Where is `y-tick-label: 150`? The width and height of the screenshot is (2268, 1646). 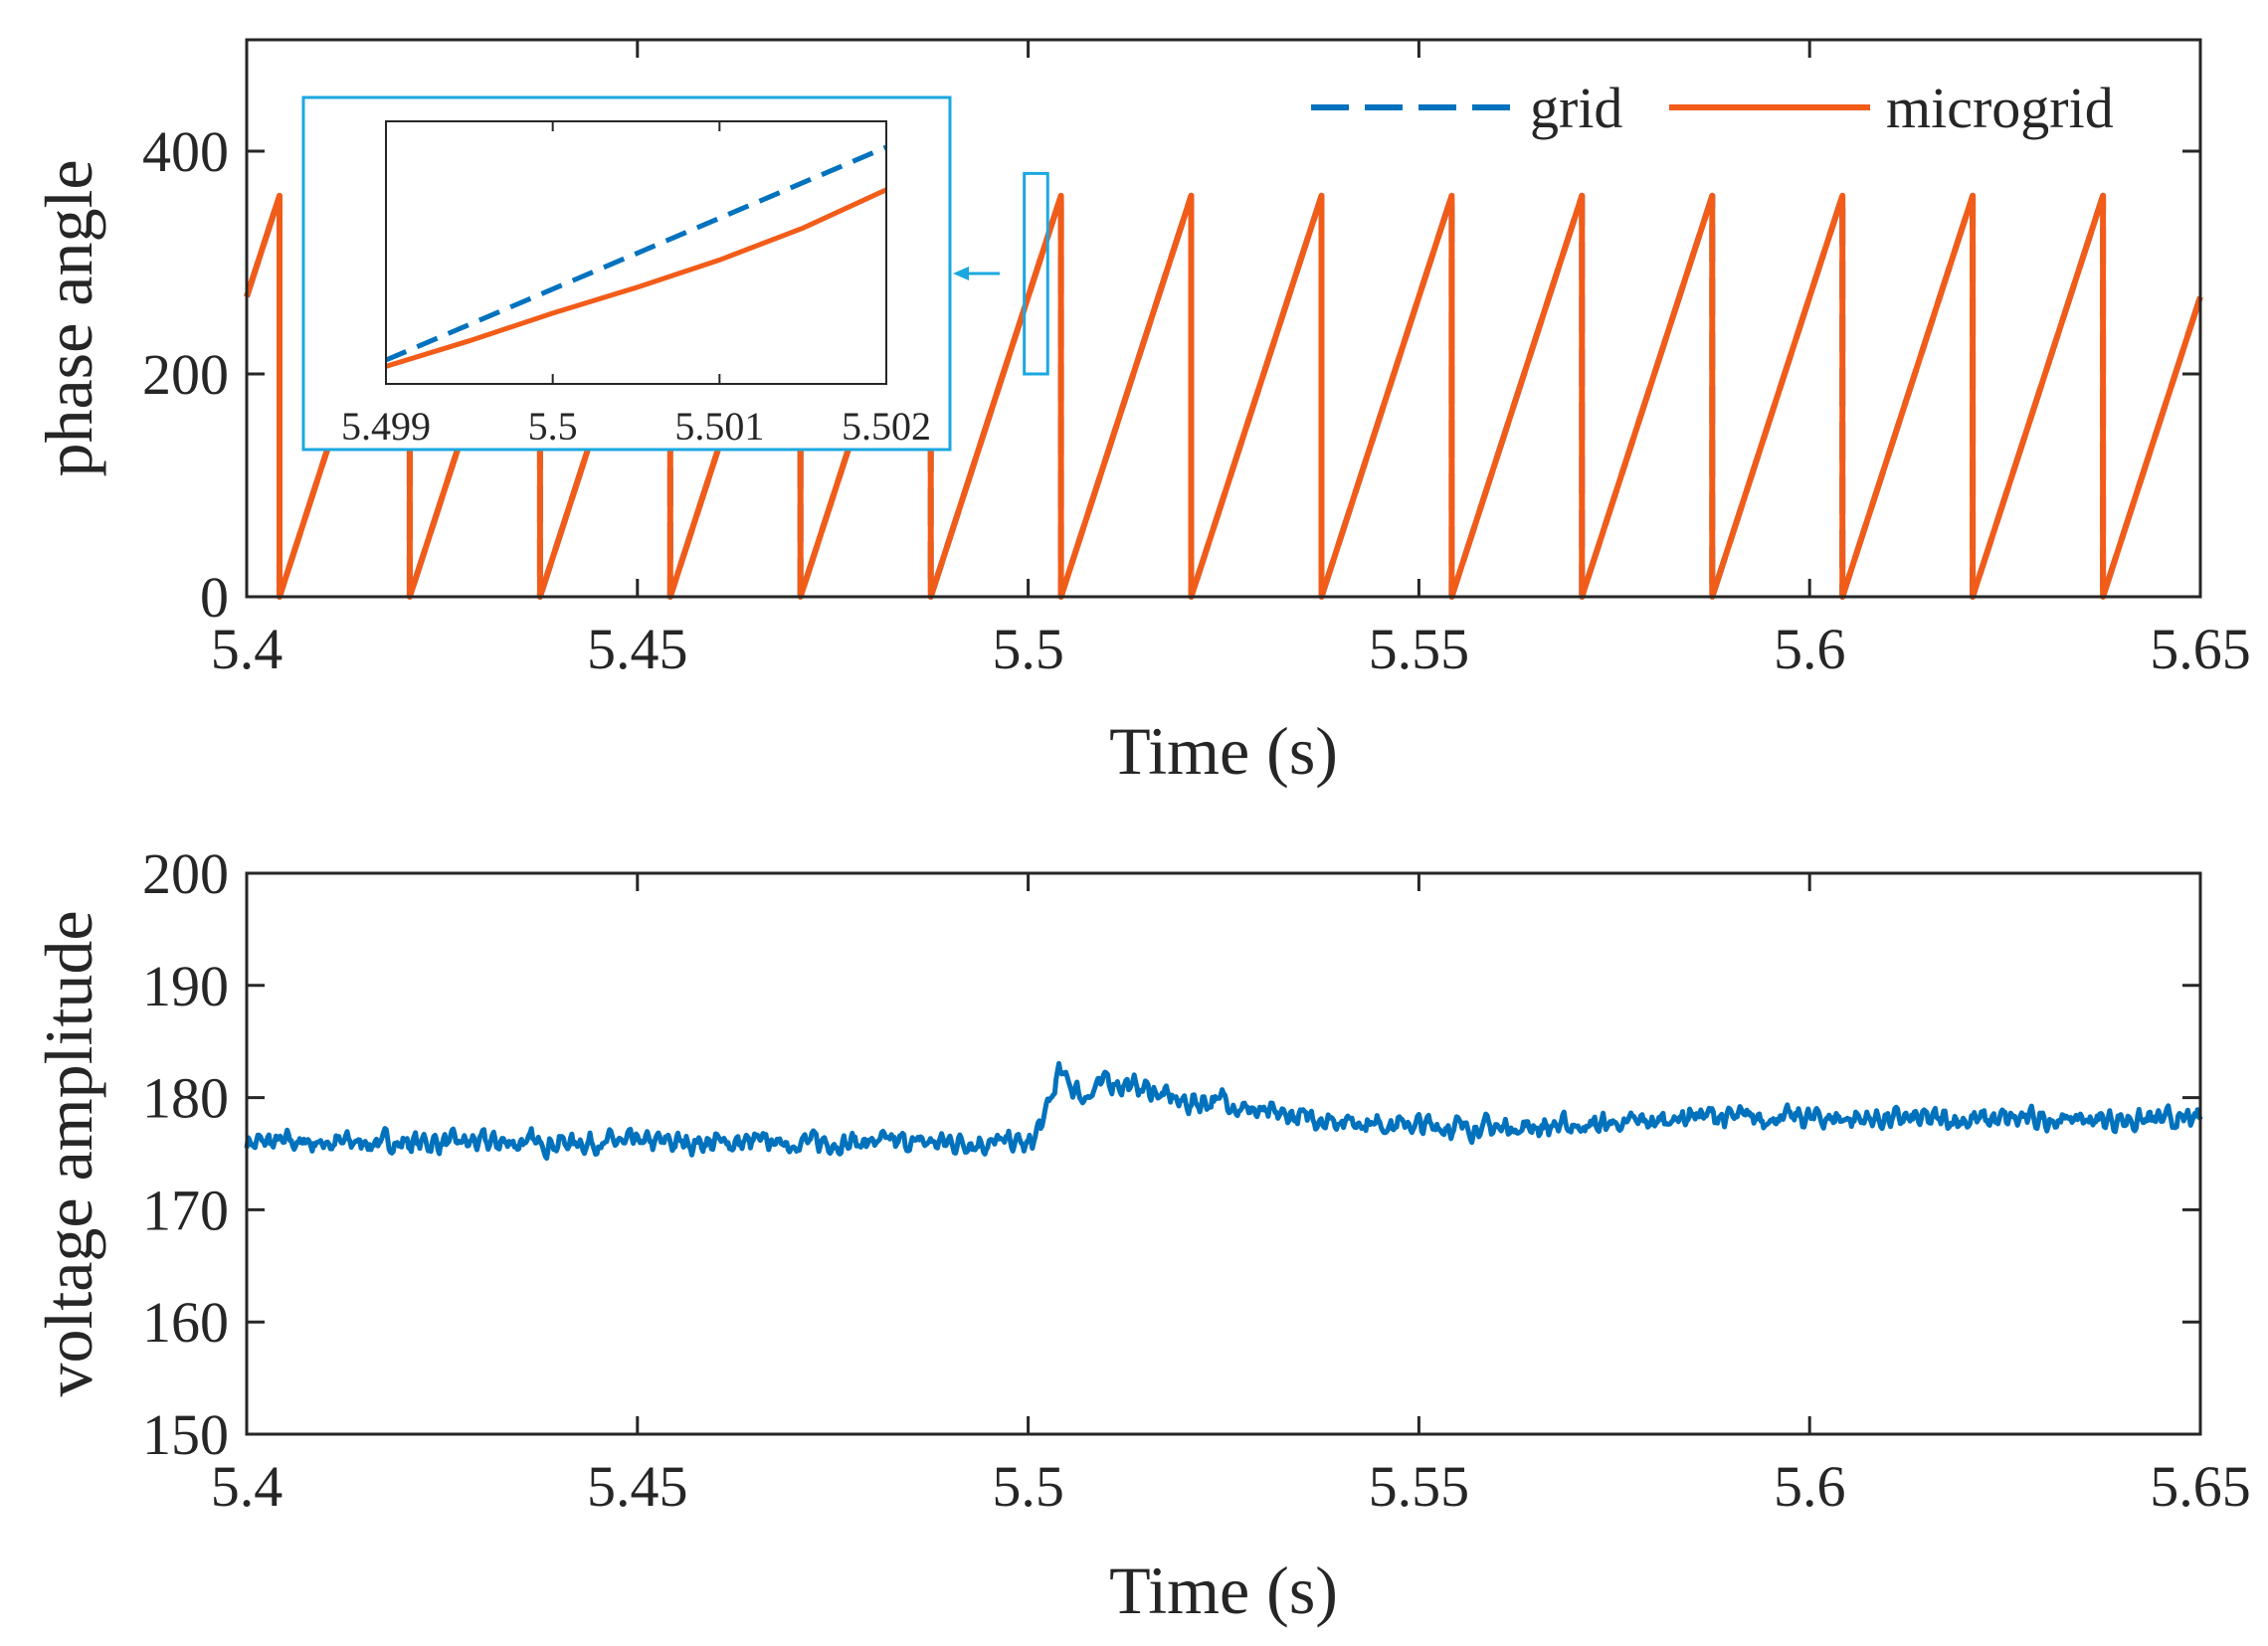 y-tick-label: 150 is located at coordinates (185, 1434).